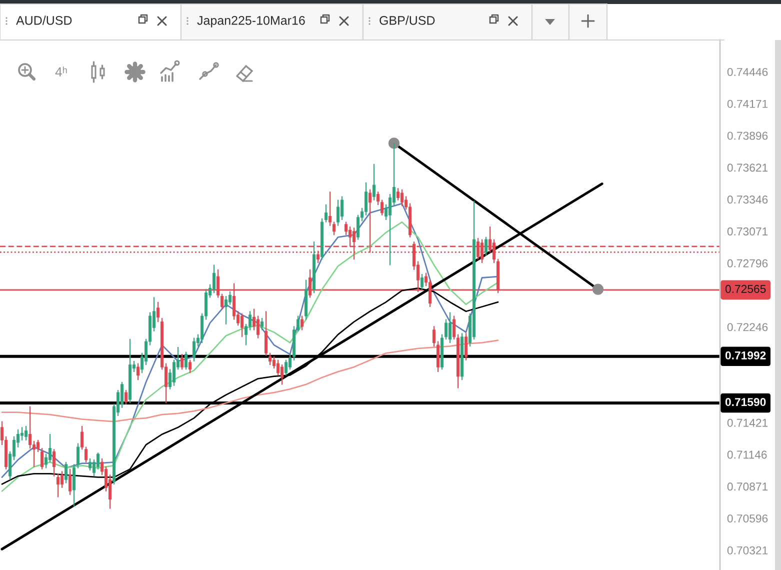 The width and height of the screenshot is (781, 570). Describe the element at coordinates (747, 104) in the screenshot. I see `y-tick-label: 0.74171` at that location.